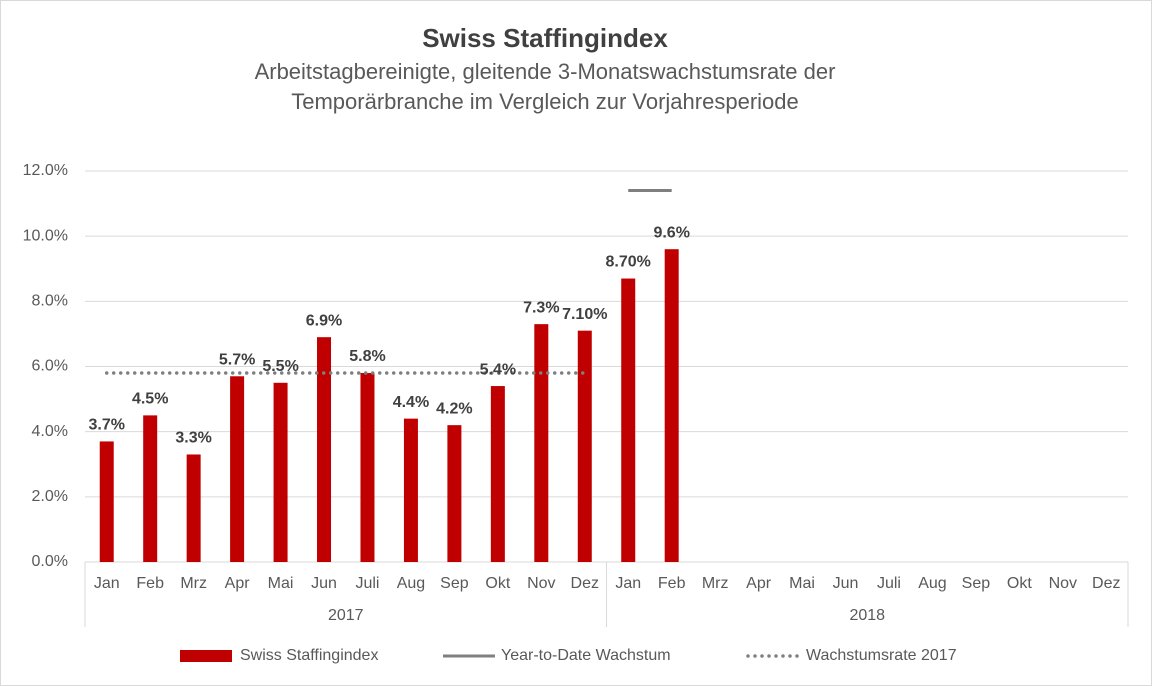 The height and width of the screenshot is (686, 1152). Describe the element at coordinates (50, 561) in the screenshot. I see `y-tick-label: 0.0%` at that location.